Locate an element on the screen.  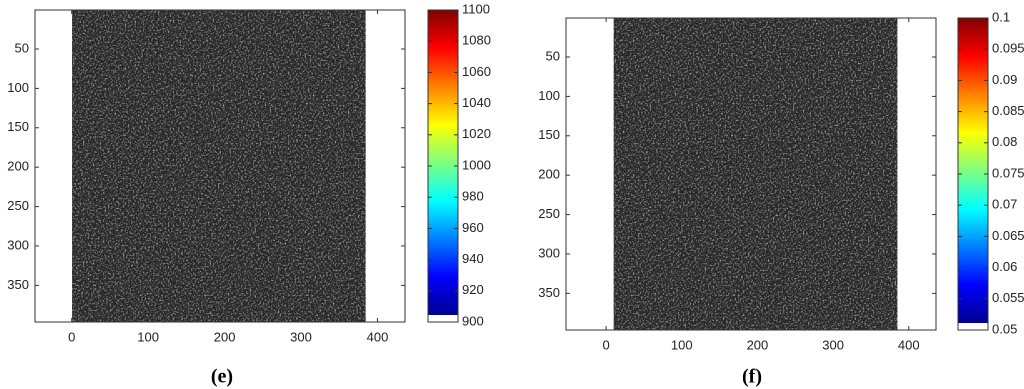
colorbar-tick-label: 0.1 is located at coordinates (1001, 16).